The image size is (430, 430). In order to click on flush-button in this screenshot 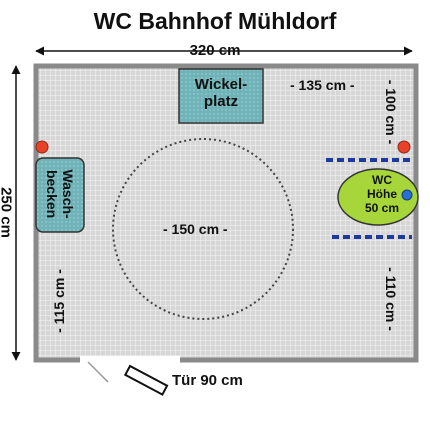, I will do `click(407, 195)`.